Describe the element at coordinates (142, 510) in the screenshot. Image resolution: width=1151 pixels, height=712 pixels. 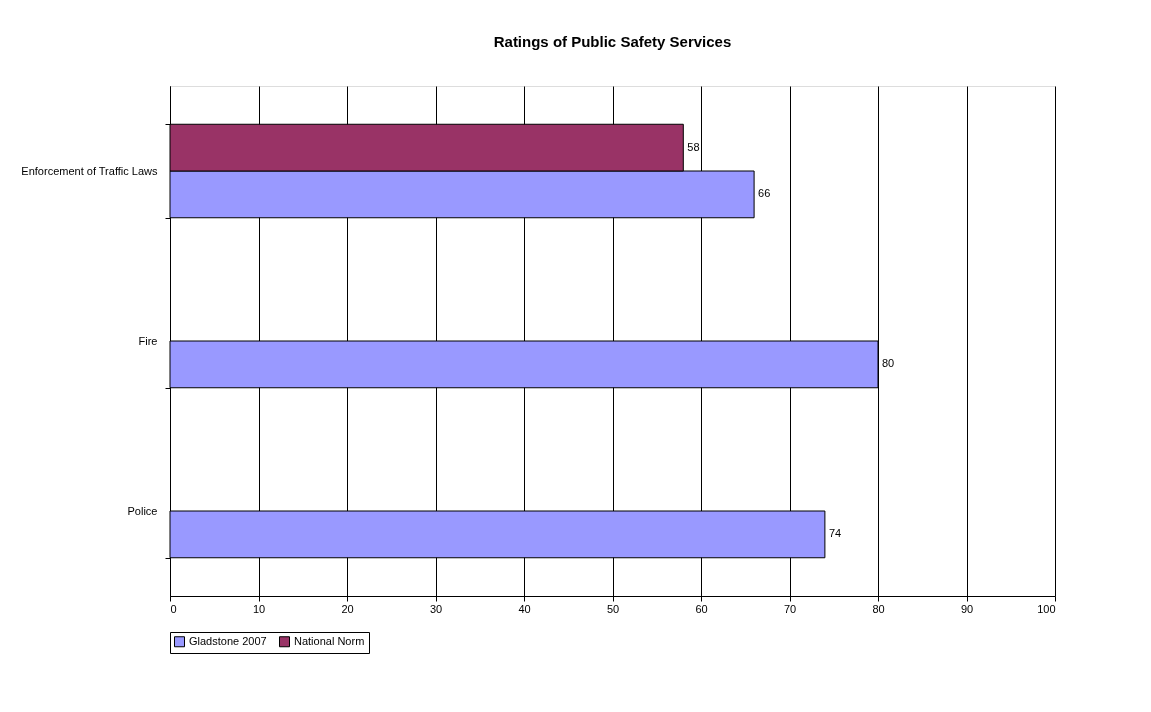
I see `y-tick-label: Police` at that location.